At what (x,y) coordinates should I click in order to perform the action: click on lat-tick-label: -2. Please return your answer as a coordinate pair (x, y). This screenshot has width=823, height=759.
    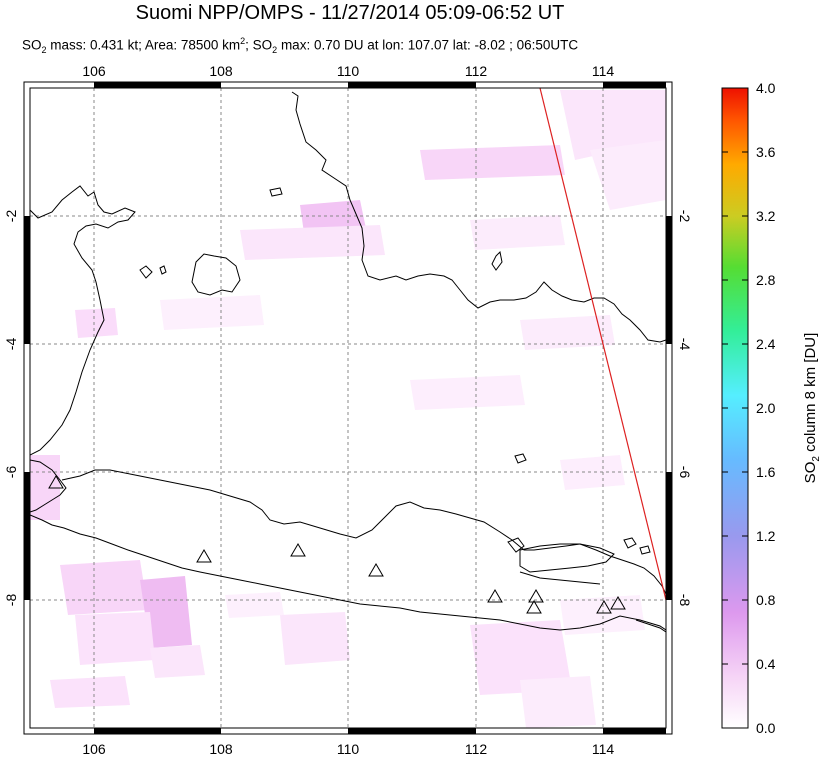
    Looking at the image, I should click on (11, 216).